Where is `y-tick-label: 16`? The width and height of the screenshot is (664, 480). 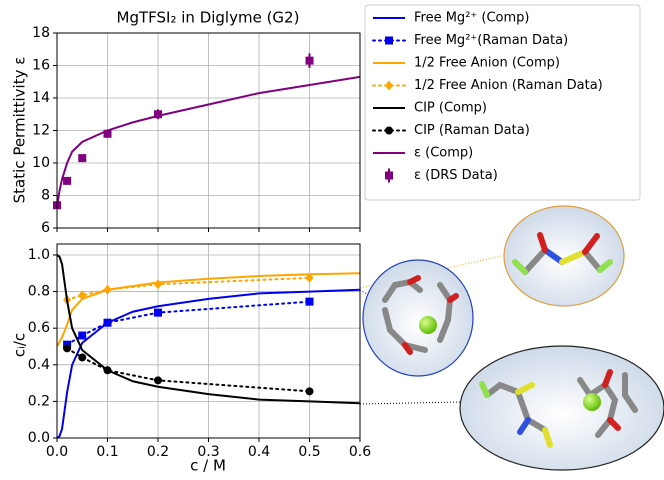
y-tick-label: 16 is located at coordinates (41, 66).